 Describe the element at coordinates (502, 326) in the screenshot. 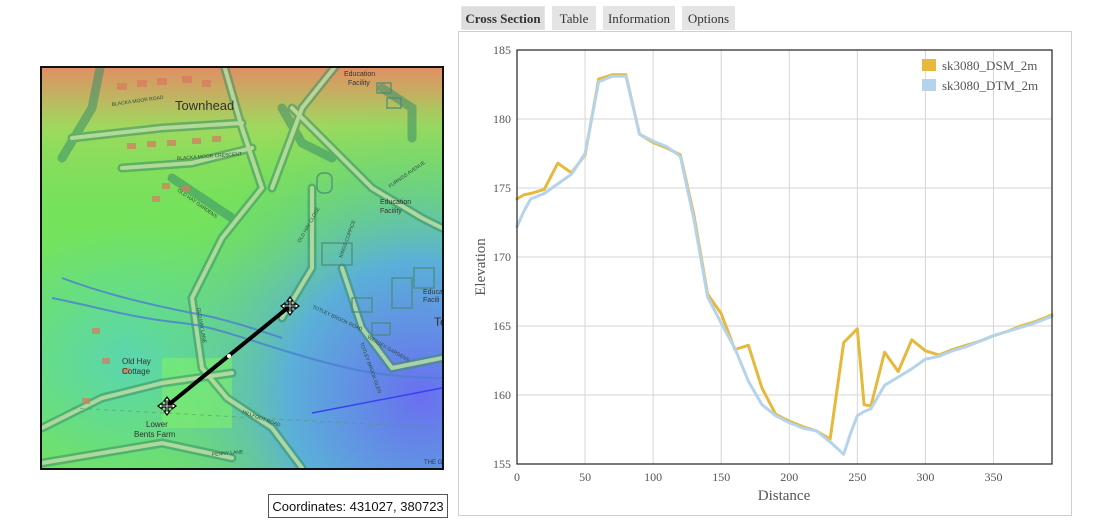

I see `y-tick-label: 165` at that location.